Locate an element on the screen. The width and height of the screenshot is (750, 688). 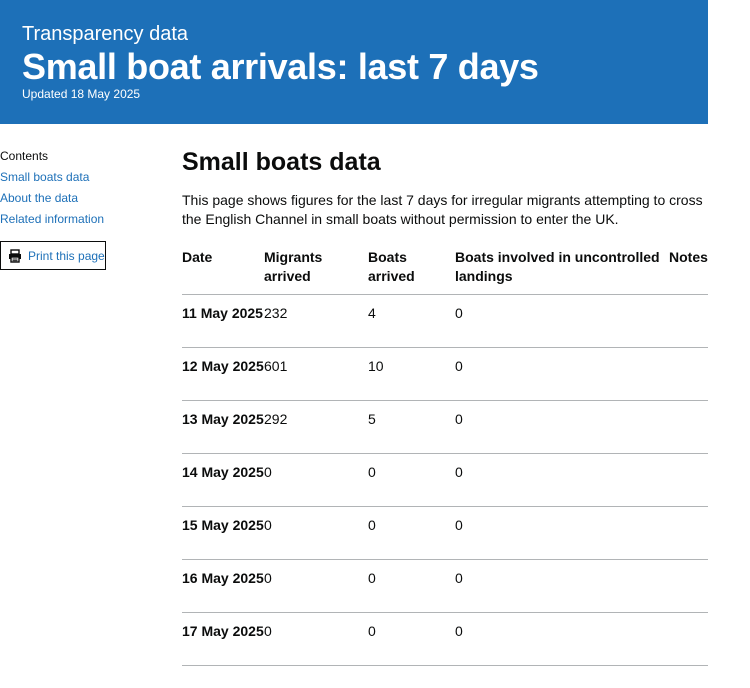
table-row: 17 May 2025 0 0 0 is located at coordinates (445, 639).